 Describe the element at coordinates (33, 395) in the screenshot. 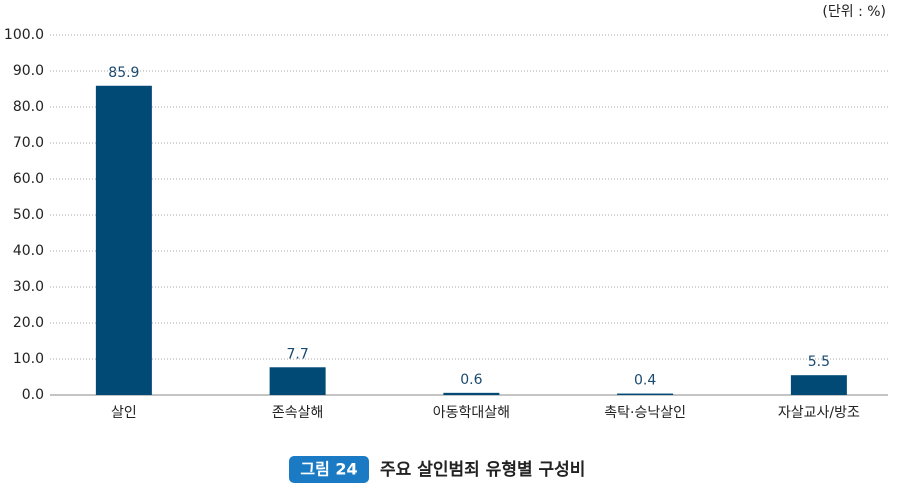

I see `y-tick-label: 0.0` at that location.